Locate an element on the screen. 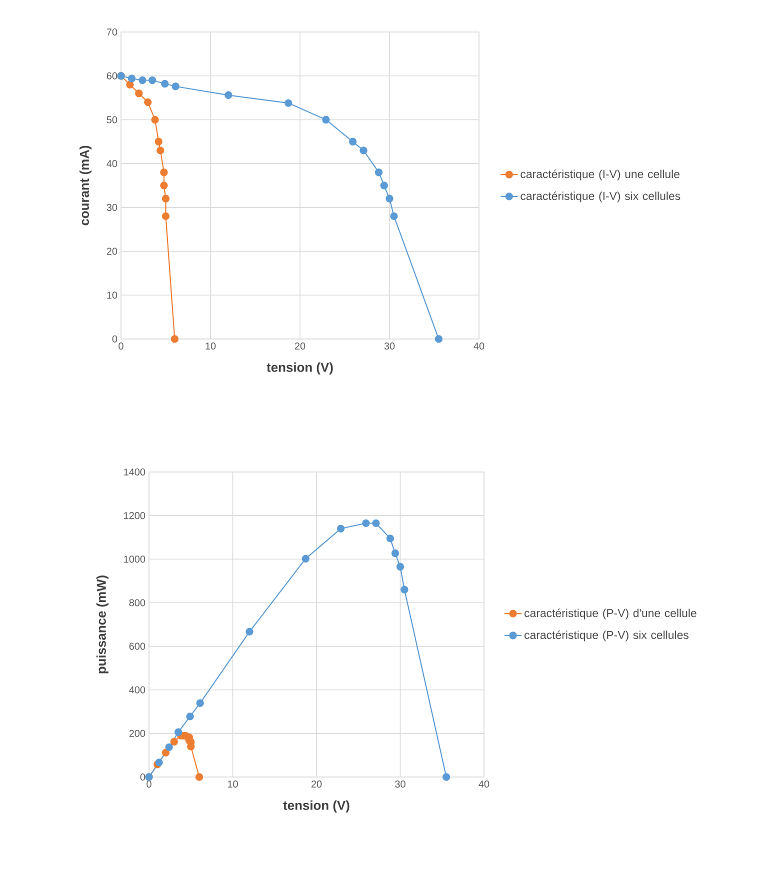 The height and width of the screenshot is (883, 774). y-tick-label: 30 is located at coordinates (112, 207).